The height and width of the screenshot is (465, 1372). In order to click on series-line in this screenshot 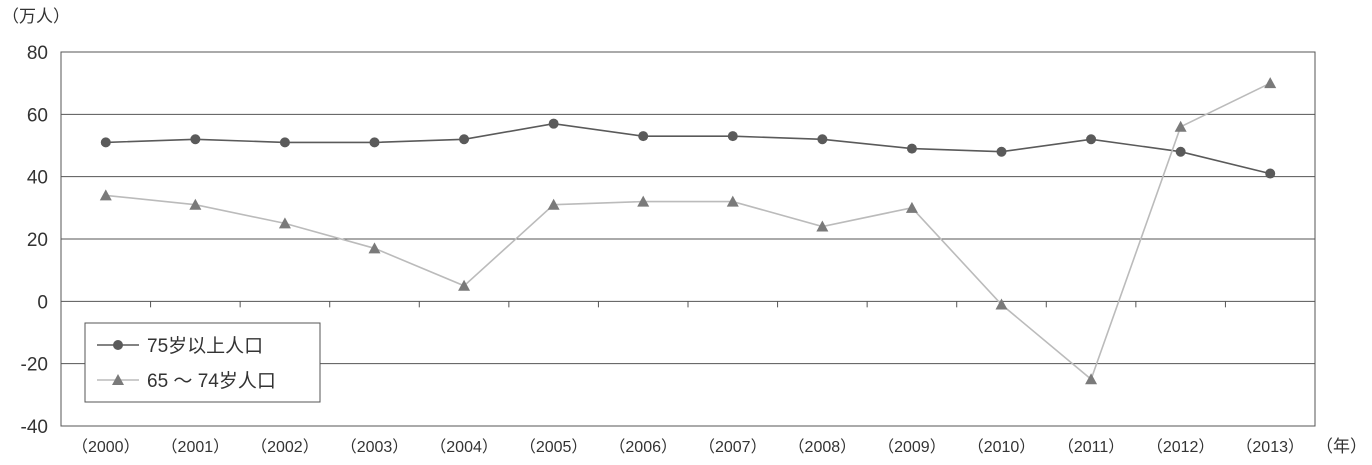, I will do `click(688, 148)`.